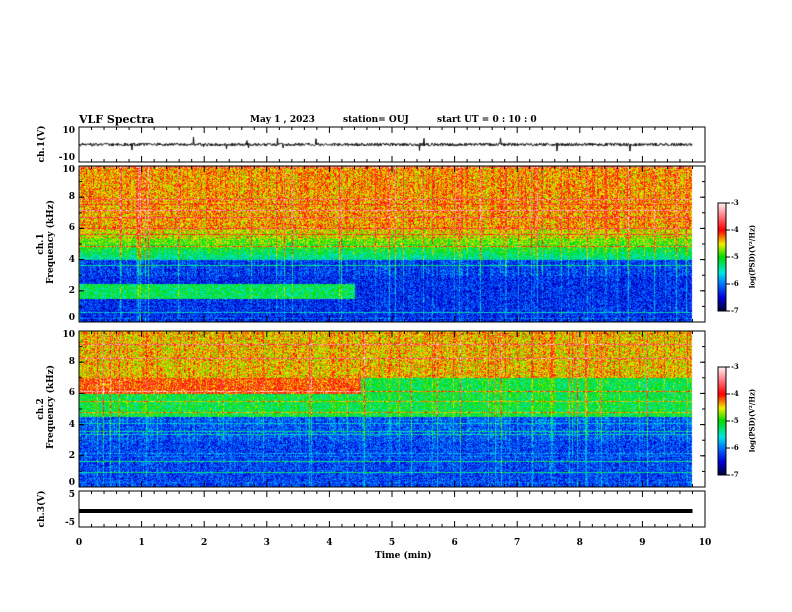 The width and height of the screenshot is (792, 612). Describe the element at coordinates (42, 509) in the screenshot. I see `ch3-waveform-ylabel: ch.3(V)` at that location.